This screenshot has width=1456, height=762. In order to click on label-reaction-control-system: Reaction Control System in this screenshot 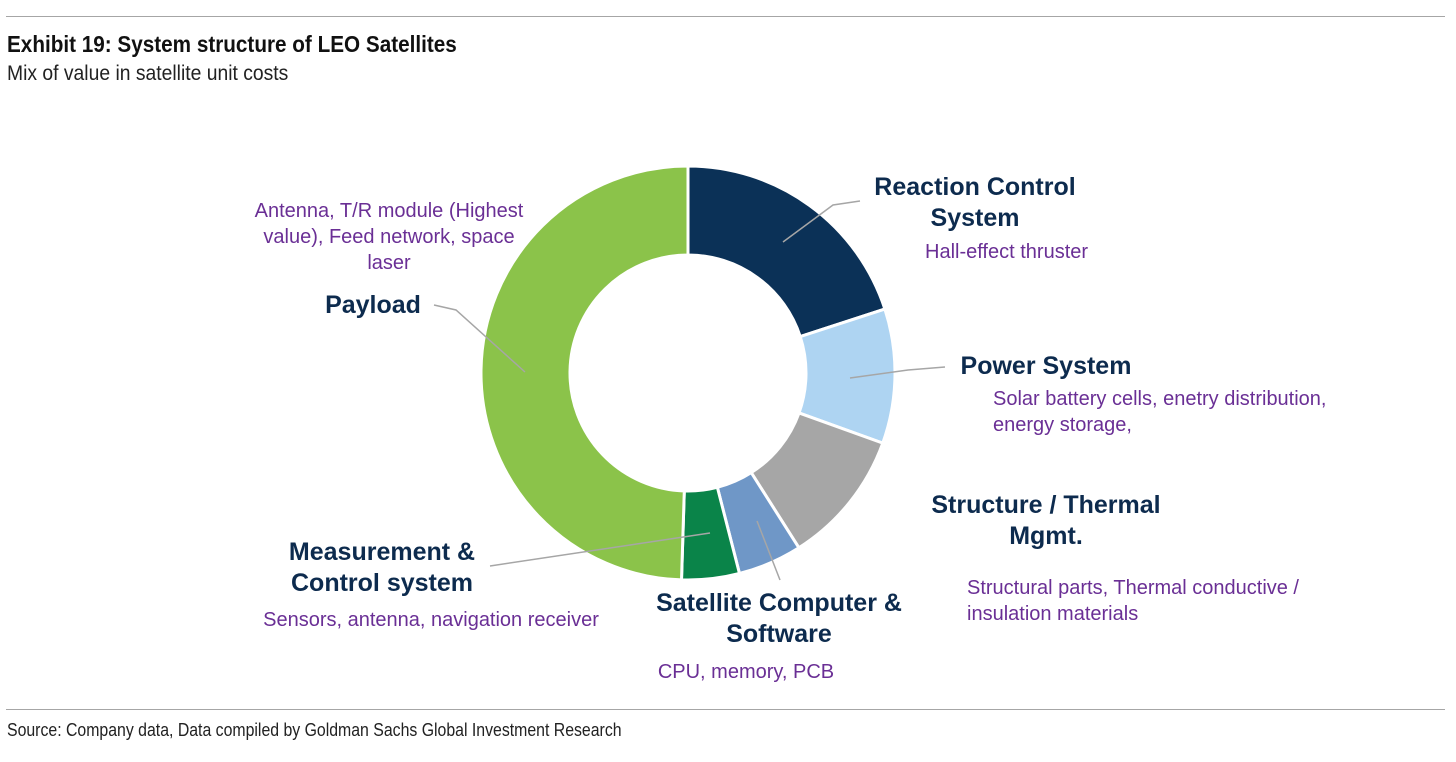, I will do `click(974, 202)`.